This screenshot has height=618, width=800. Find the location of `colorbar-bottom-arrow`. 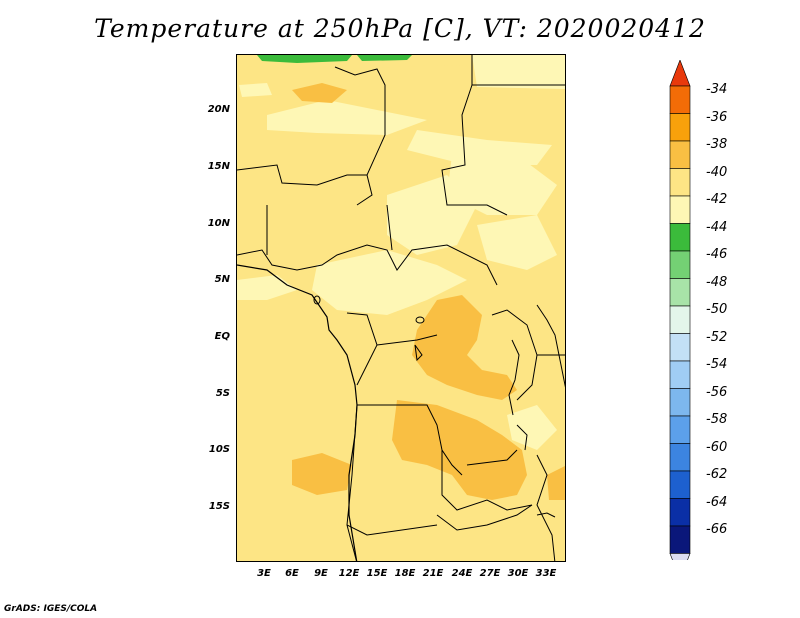

colorbar-bottom-arrow is located at coordinates (680, 556).